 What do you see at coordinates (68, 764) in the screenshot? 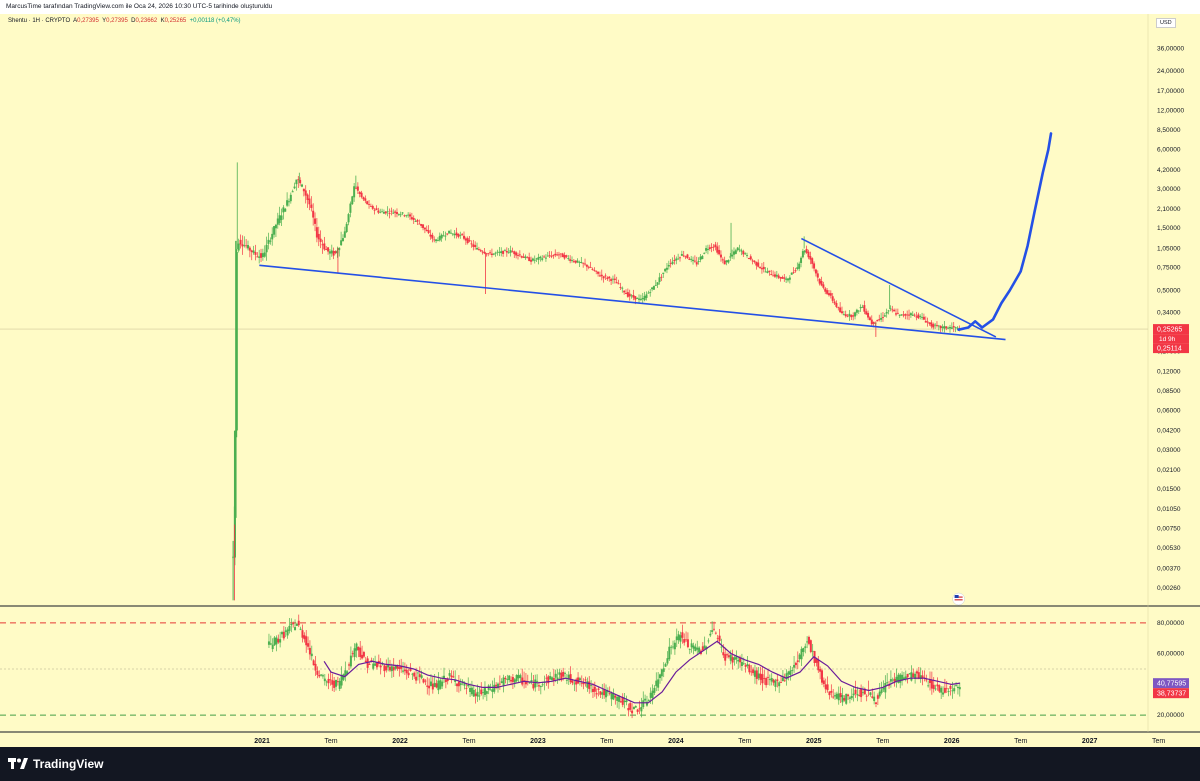
I see `brand-name: TradingView` at bounding box center [68, 764].